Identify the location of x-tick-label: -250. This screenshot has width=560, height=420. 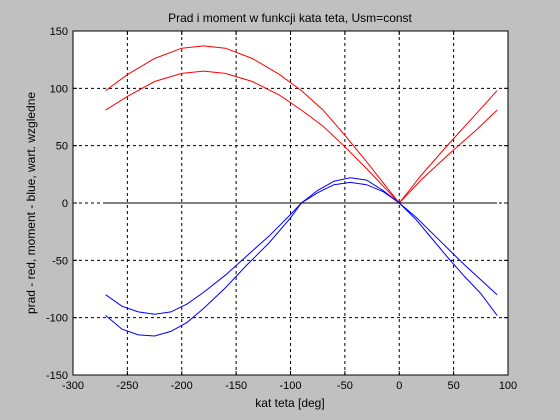
(127, 386).